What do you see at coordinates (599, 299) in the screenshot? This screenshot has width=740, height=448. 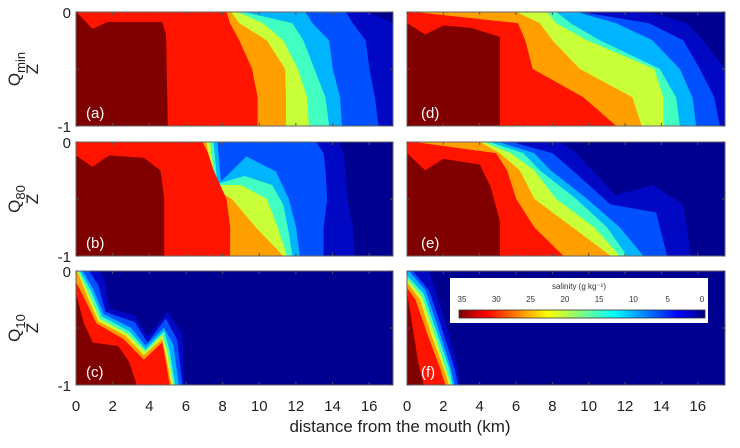 I see `colorbar-tick-label: 15` at bounding box center [599, 299].